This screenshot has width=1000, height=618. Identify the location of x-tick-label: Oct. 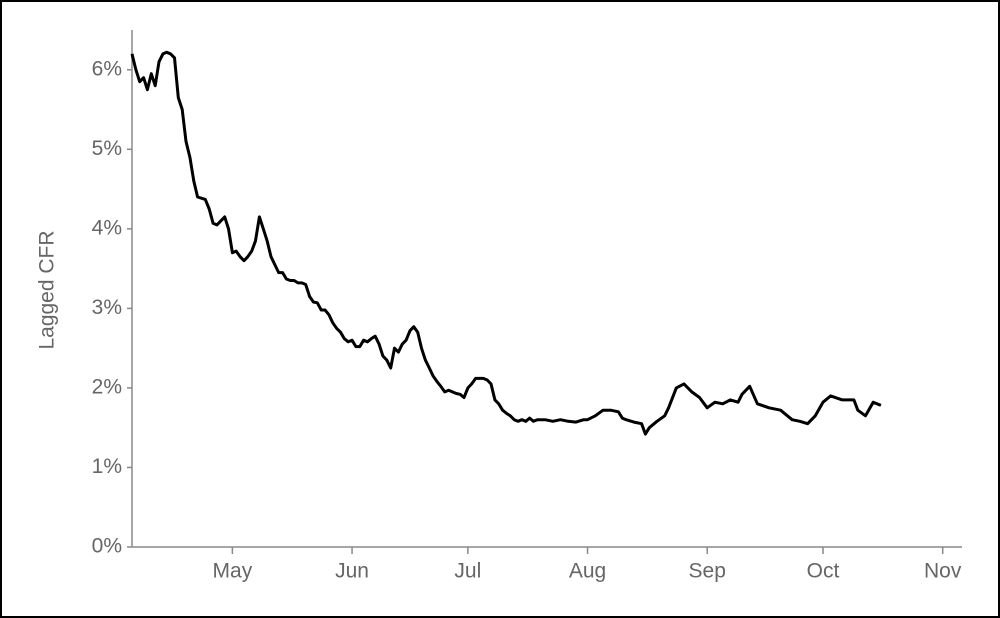
(823, 571).